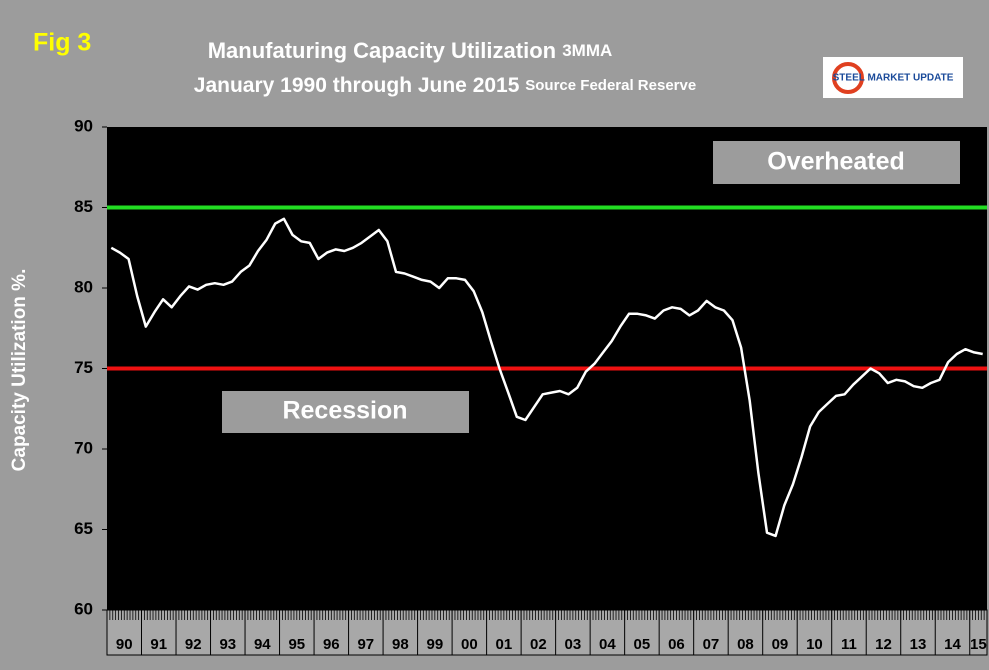 The width and height of the screenshot is (989, 670). I want to click on x-tick-label: 04, so click(607, 644).